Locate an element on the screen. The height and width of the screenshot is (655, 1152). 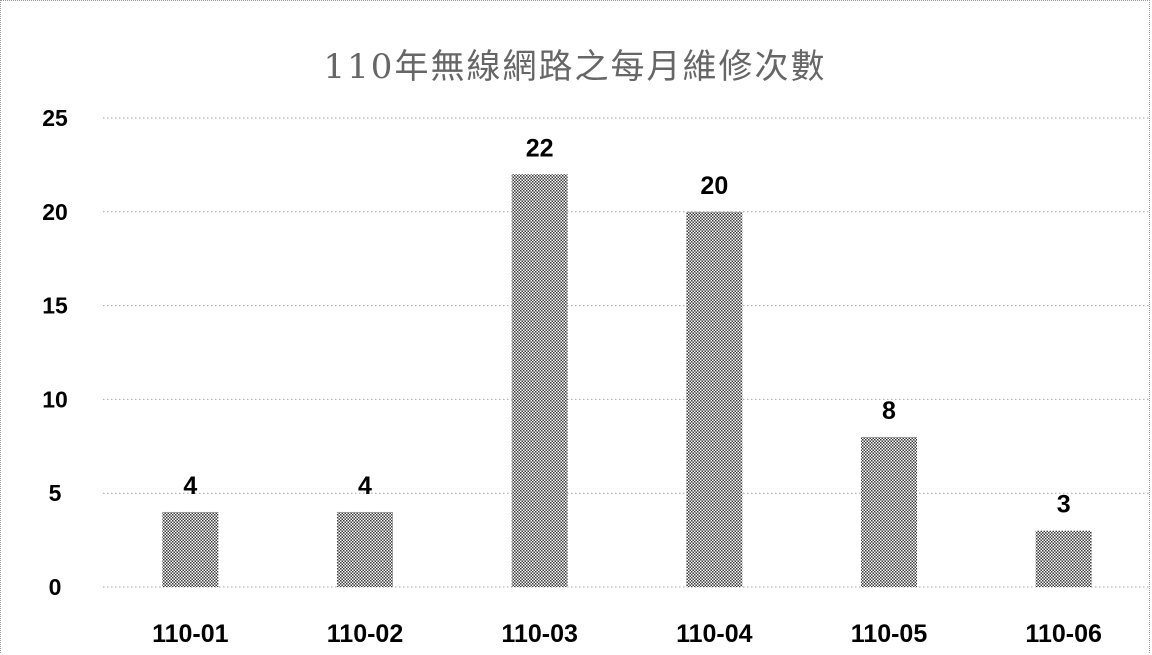
y-tick-label: 5 is located at coordinates (55, 493).